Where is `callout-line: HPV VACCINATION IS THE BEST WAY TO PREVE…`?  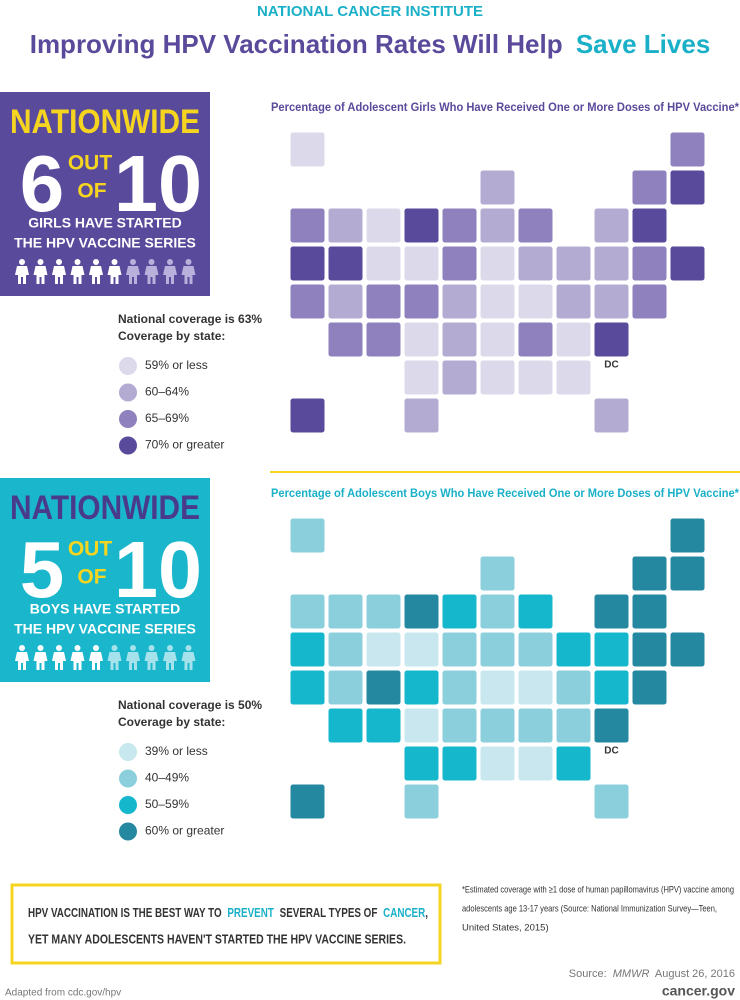
callout-line: HPV VACCINATION IS THE BEST WAY TO PREVE… is located at coordinates (228, 912).